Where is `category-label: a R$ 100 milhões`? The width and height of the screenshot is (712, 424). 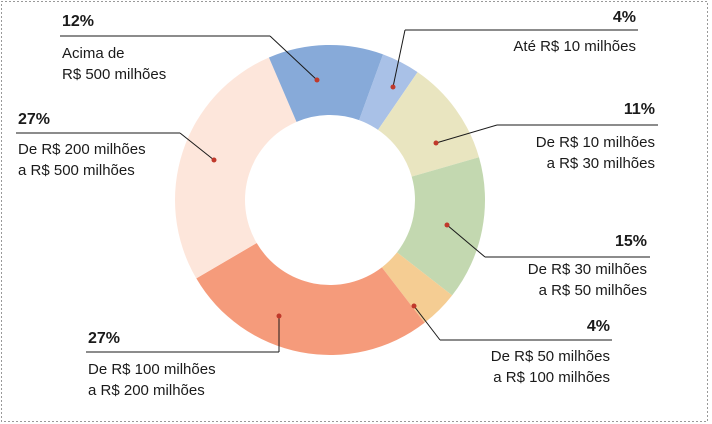 category-label: a R$ 100 milhões is located at coordinates (551, 377).